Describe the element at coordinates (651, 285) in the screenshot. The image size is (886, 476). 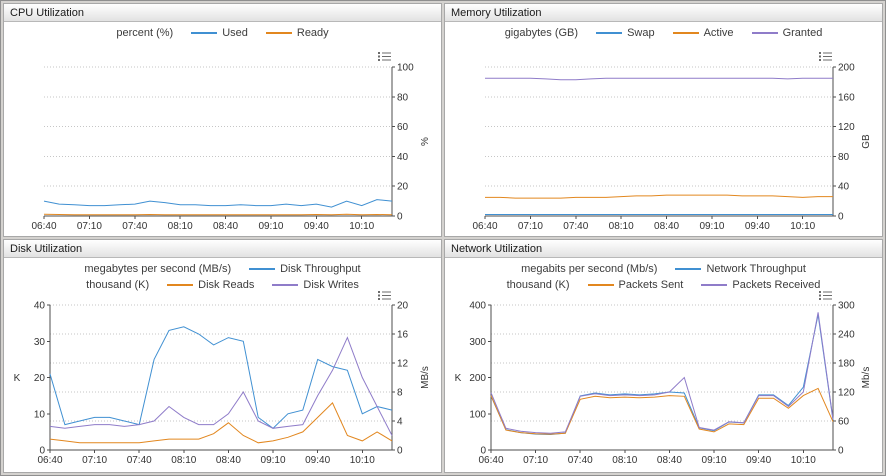
I see `legend-label: Packets Sent` at that location.